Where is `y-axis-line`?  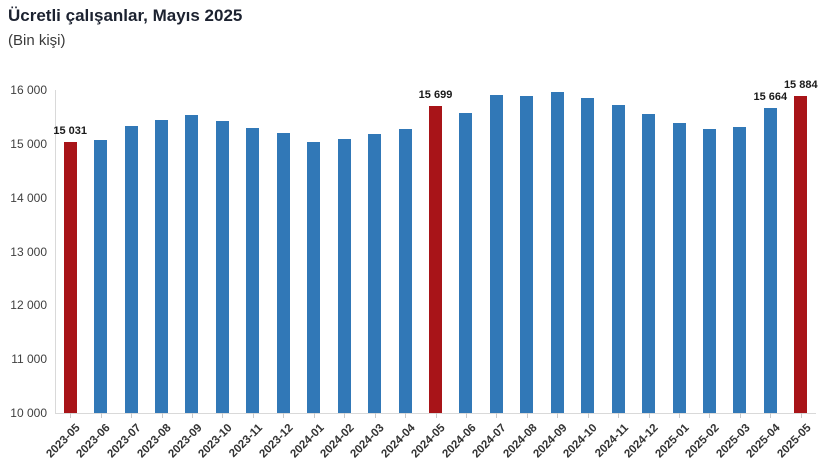
y-axis-line is located at coordinates (55, 251).